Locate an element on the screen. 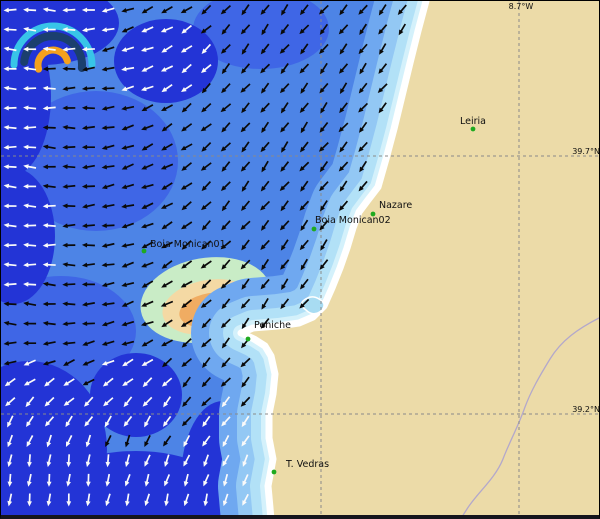 The width and height of the screenshot is (600, 519). ocean-dark-blob is located at coordinates (136, 395).